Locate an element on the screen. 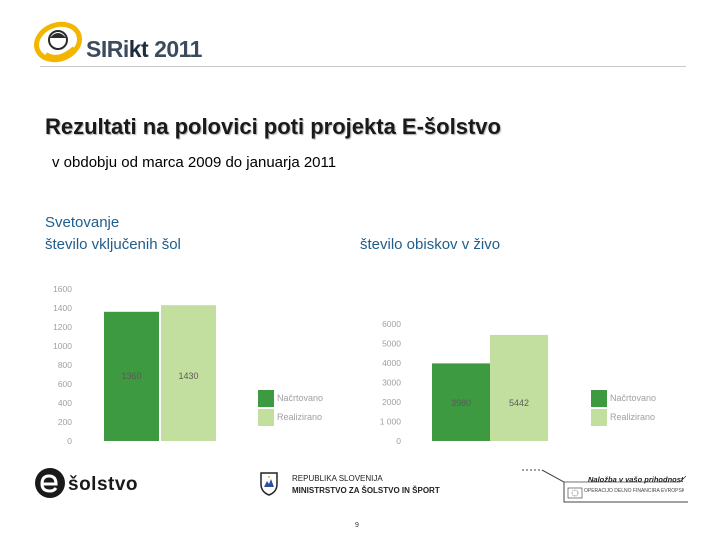 This screenshot has height=540, width=720. y-tick-label: 1600 is located at coordinates (62, 289).